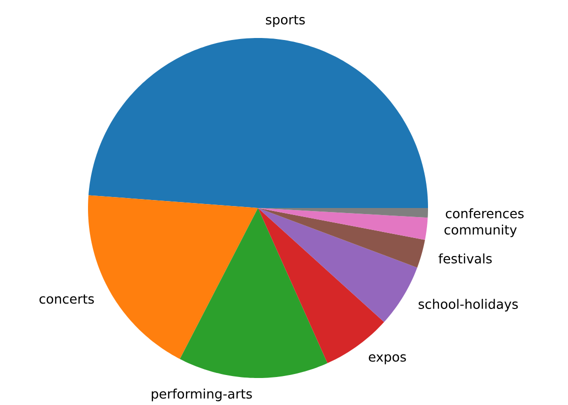  I want to click on slice-label: performing-arts, so click(202, 395).